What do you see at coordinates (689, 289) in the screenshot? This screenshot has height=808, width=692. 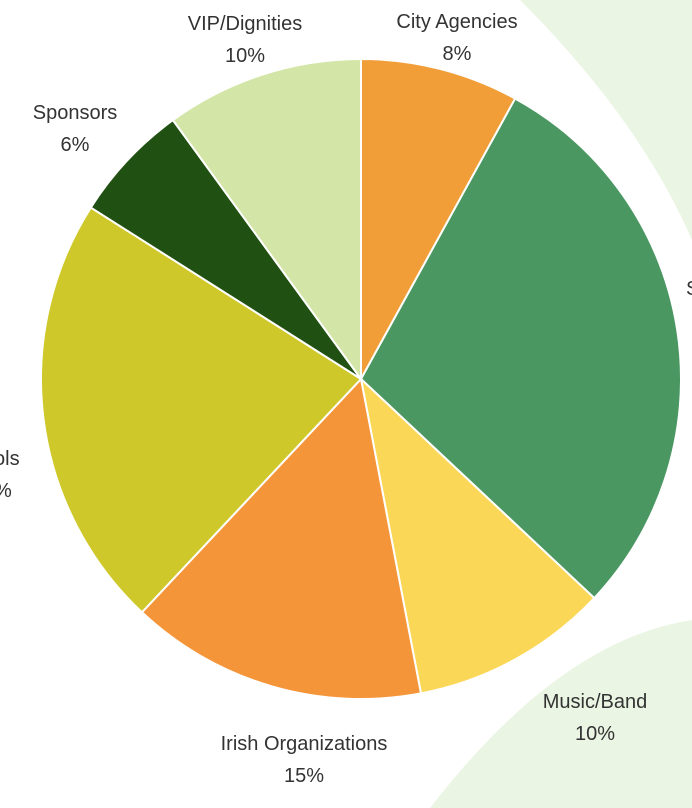 I see `slice-label-s: S` at bounding box center [689, 289].